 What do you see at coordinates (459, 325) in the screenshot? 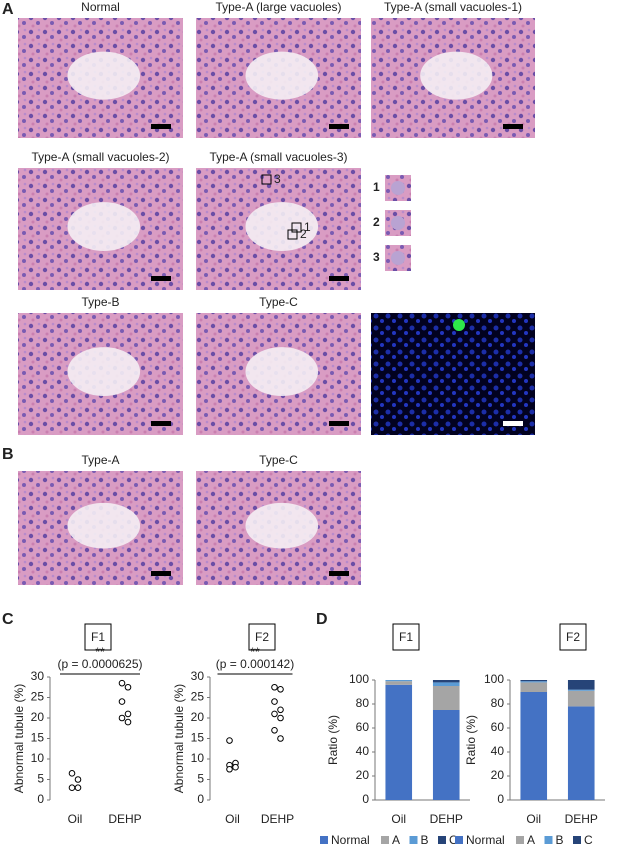
I see `signal` at bounding box center [459, 325].